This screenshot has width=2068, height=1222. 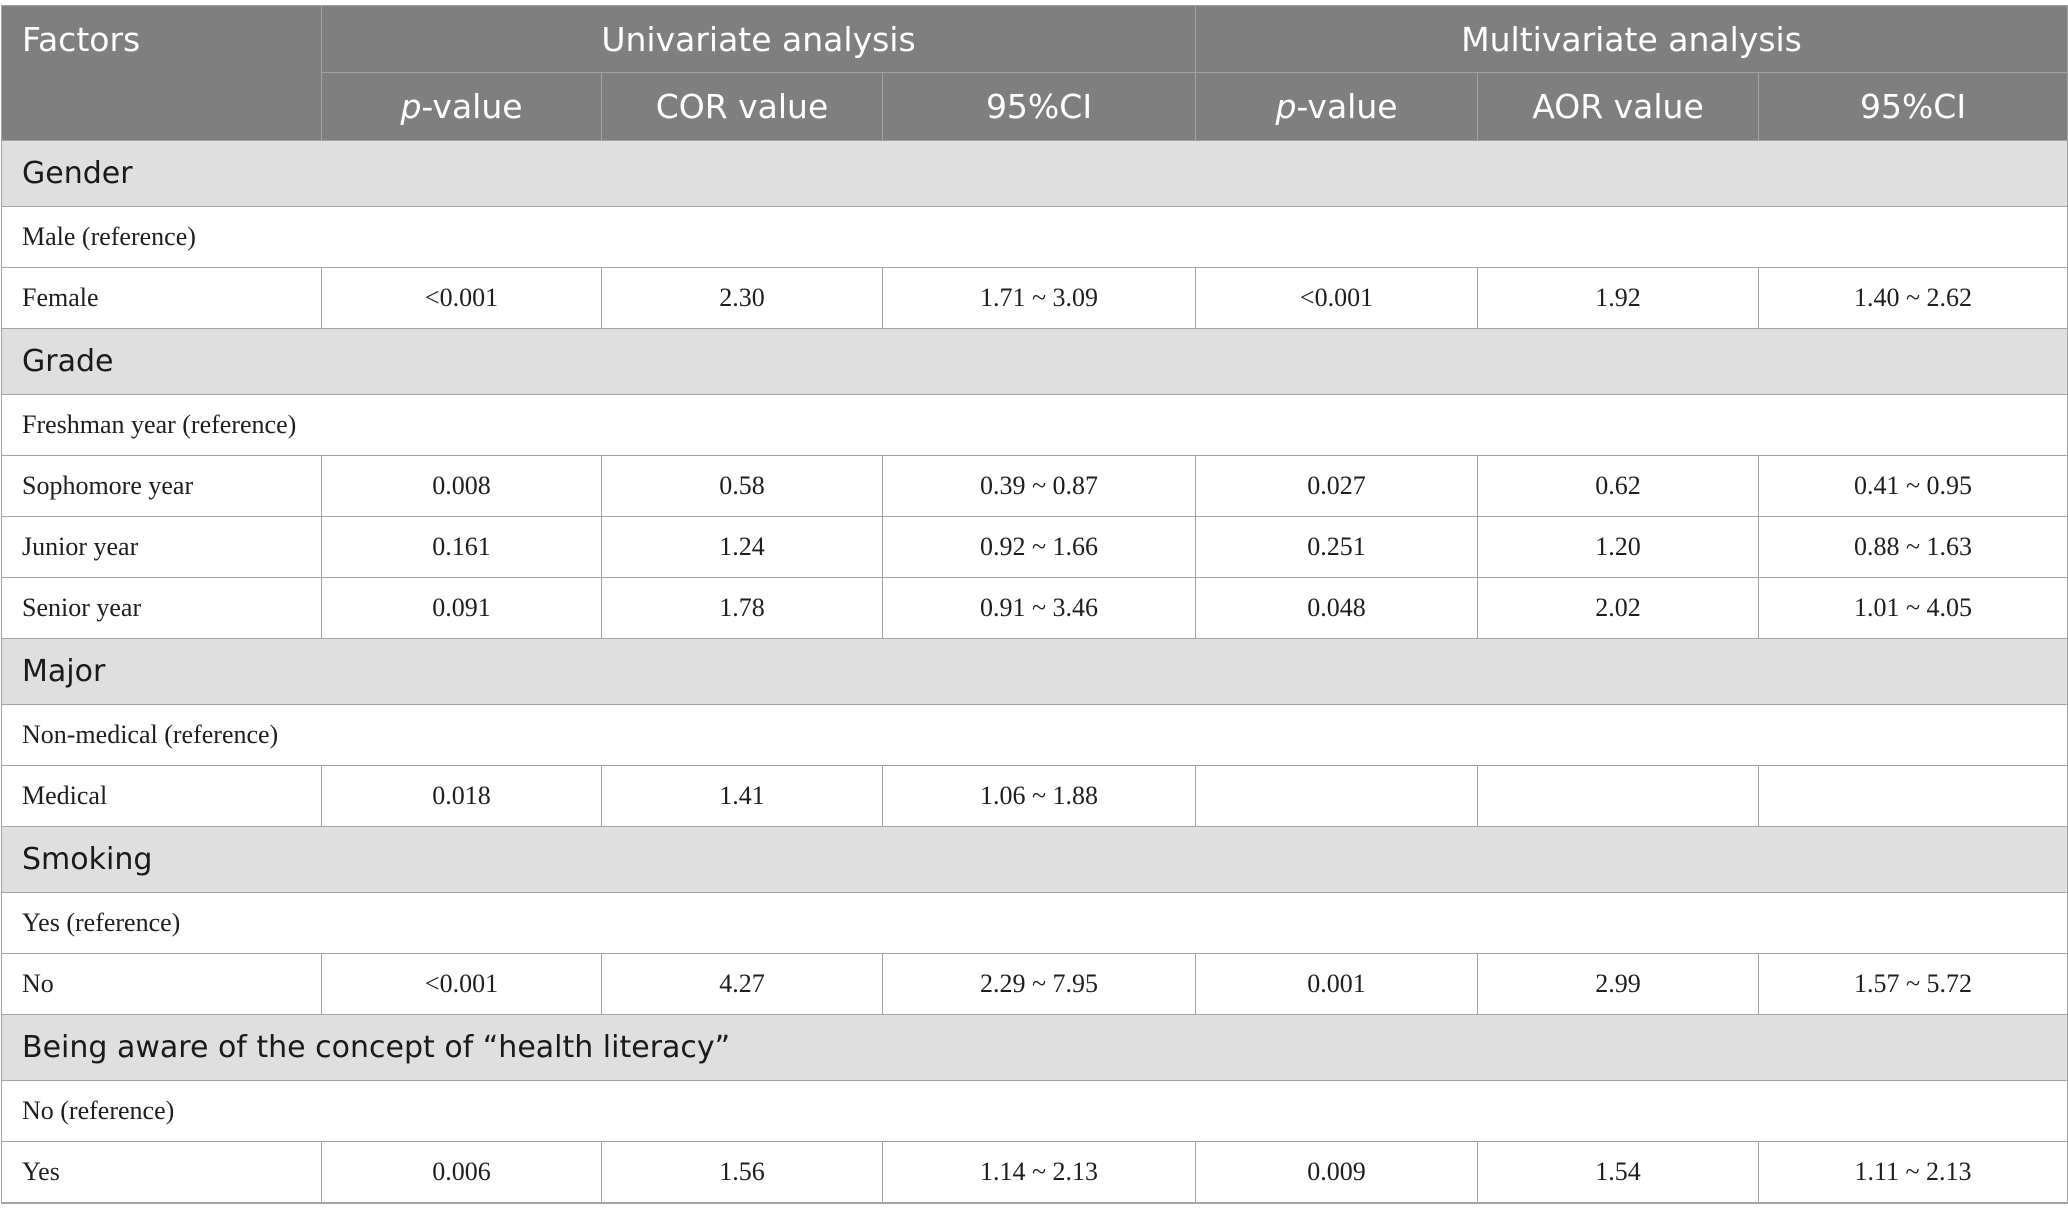 What do you see at coordinates (1039, 984) in the screenshot?
I see `univariate-ci-cell: 2.29 ~ 7.95` at bounding box center [1039, 984].